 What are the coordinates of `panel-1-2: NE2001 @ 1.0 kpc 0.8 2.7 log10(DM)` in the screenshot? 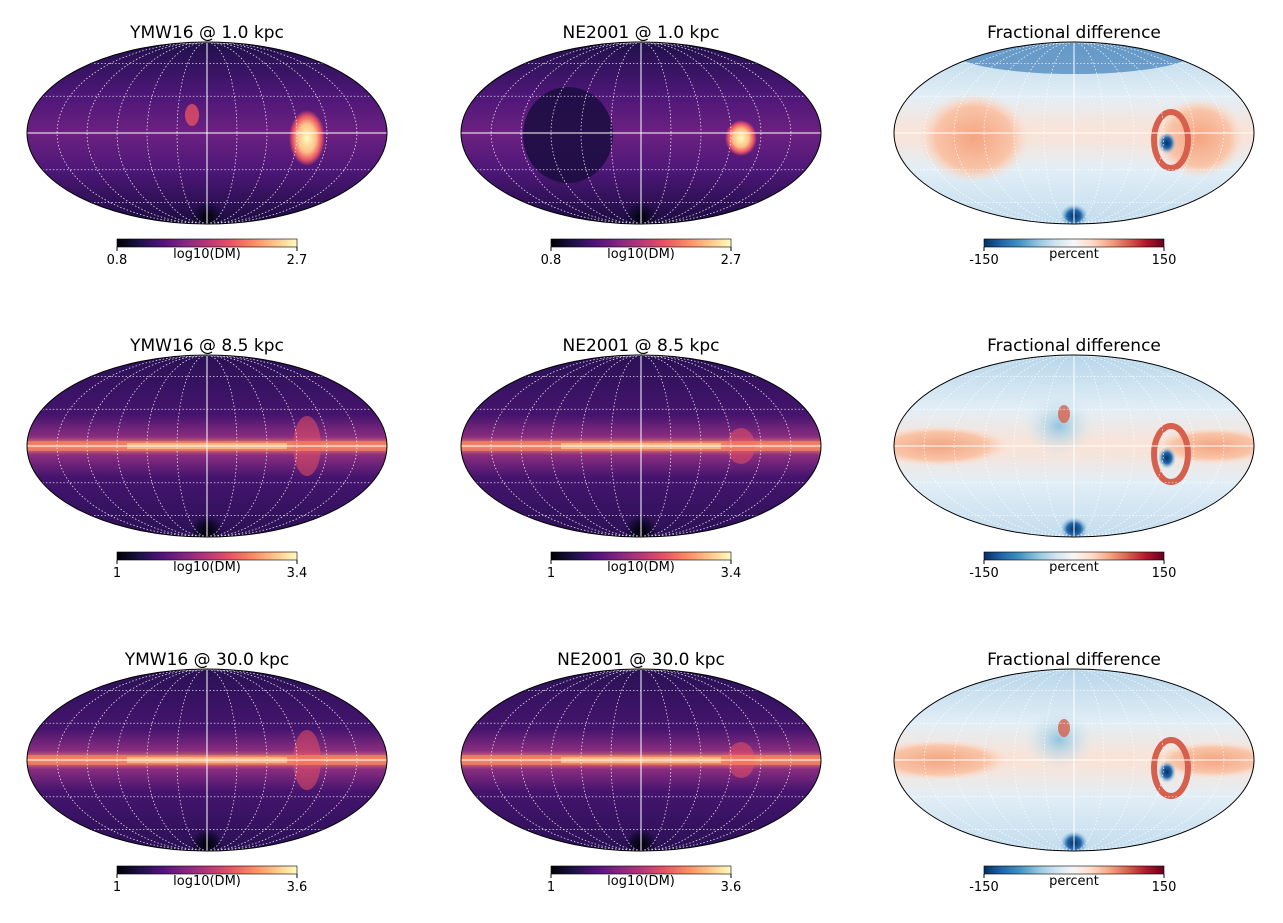 It's located at (641, 145).